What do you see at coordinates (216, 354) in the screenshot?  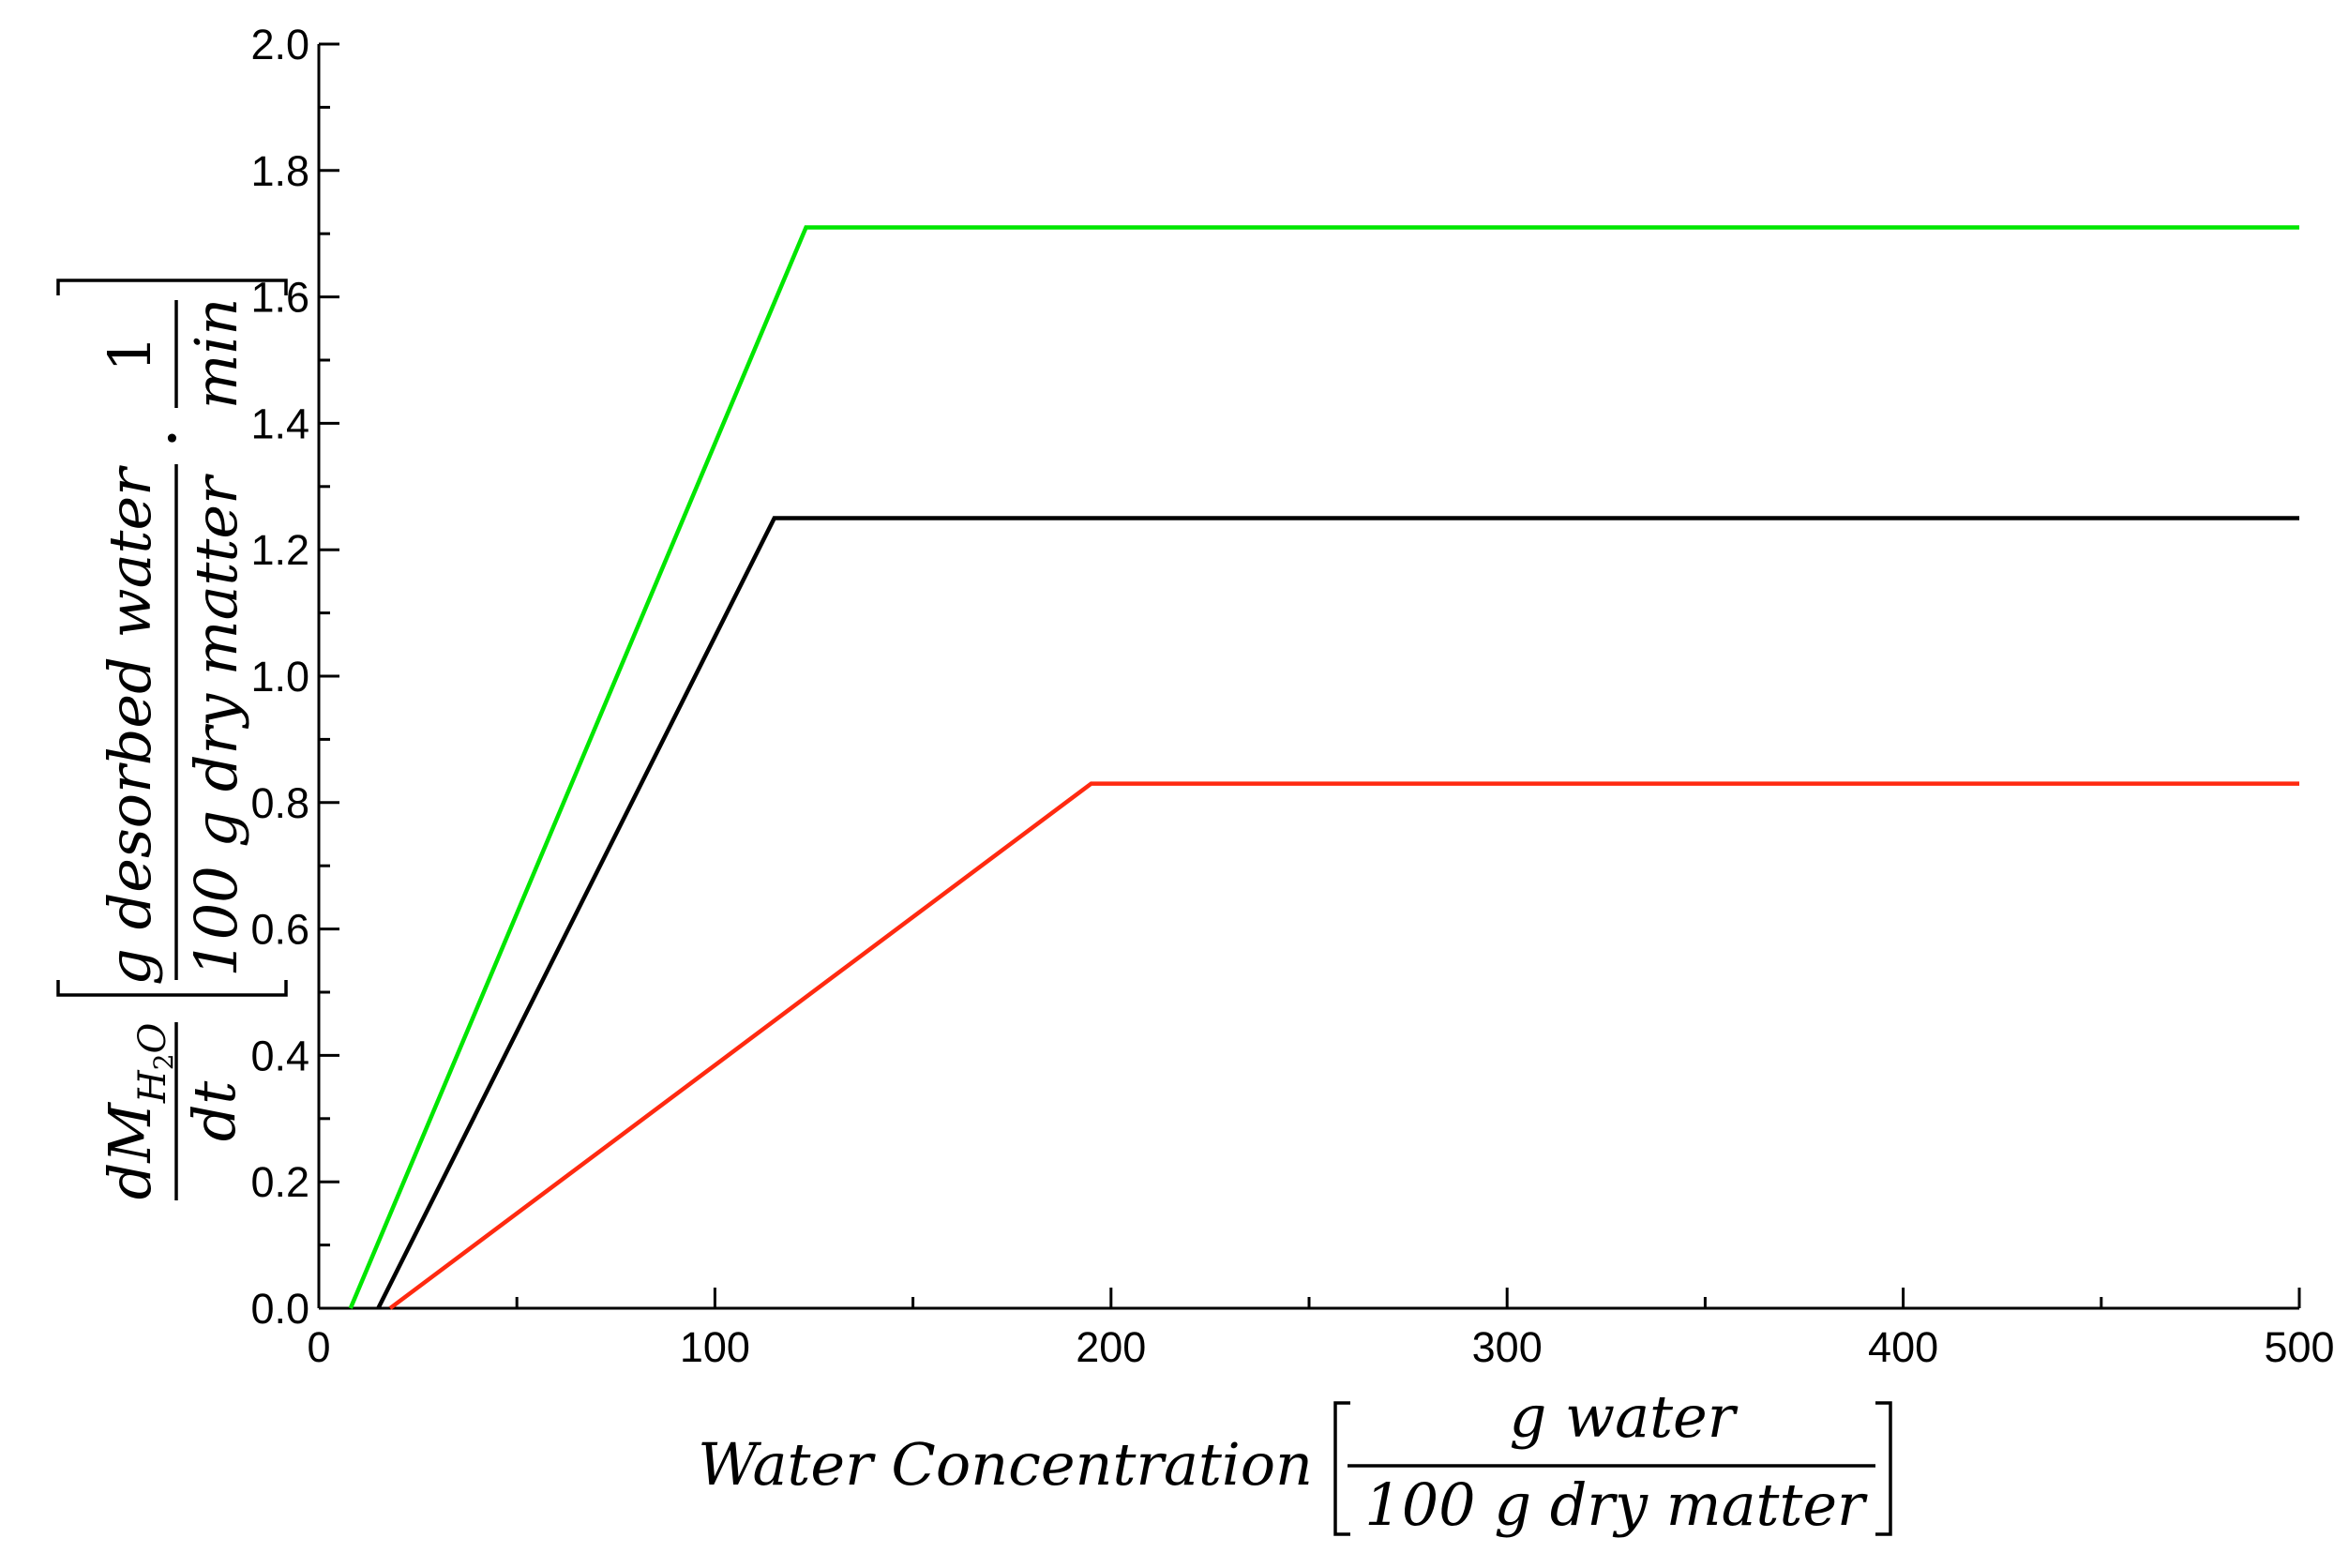 I see `y-label-frac2-denominator: min` at bounding box center [216, 354].